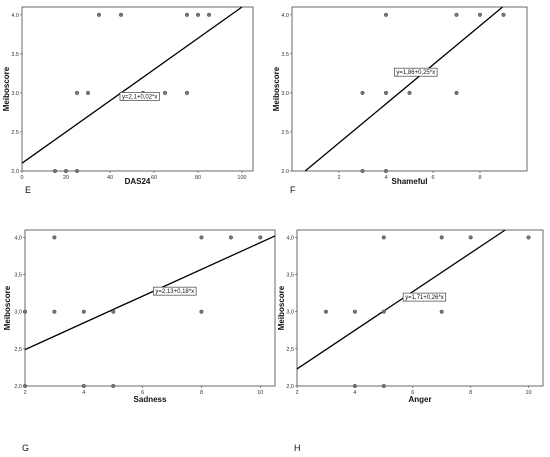 This screenshot has height=457, width=550. Describe the element at coordinates (15, 94) in the screenshot. I see `y-tick-label: 3.0` at that location.